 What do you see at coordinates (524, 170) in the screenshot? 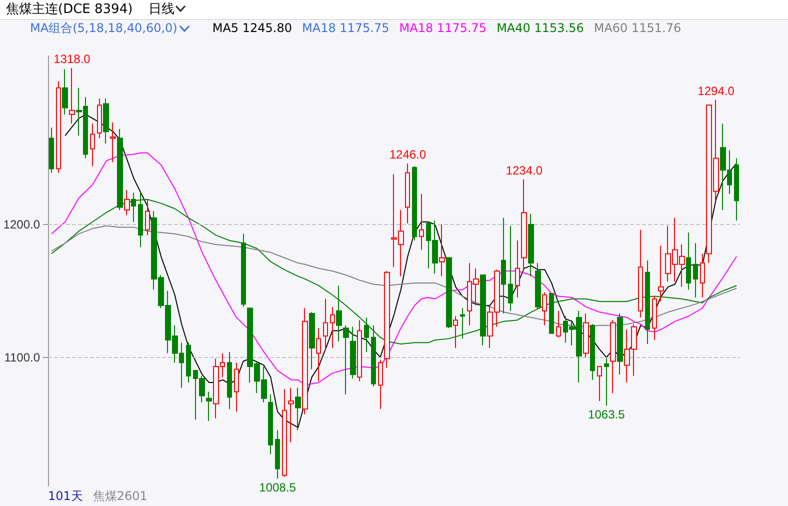
I see `annotation: 1234.0` at bounding box center [524, 170].